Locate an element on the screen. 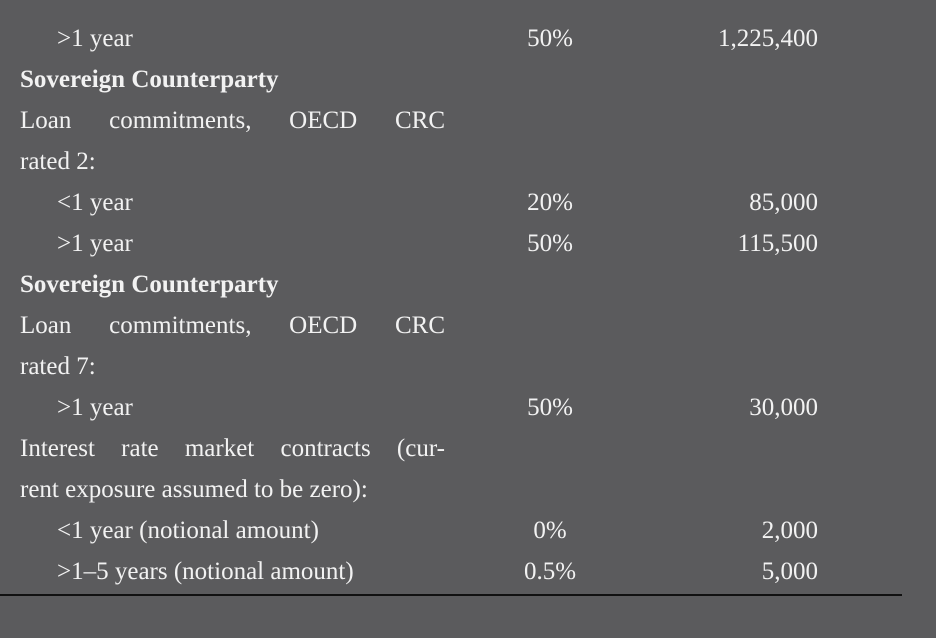 Image resolution: width=936 pixels, height=638 pixels. row-label: <1 year (notional amount) is located at coordinates (252, 530).